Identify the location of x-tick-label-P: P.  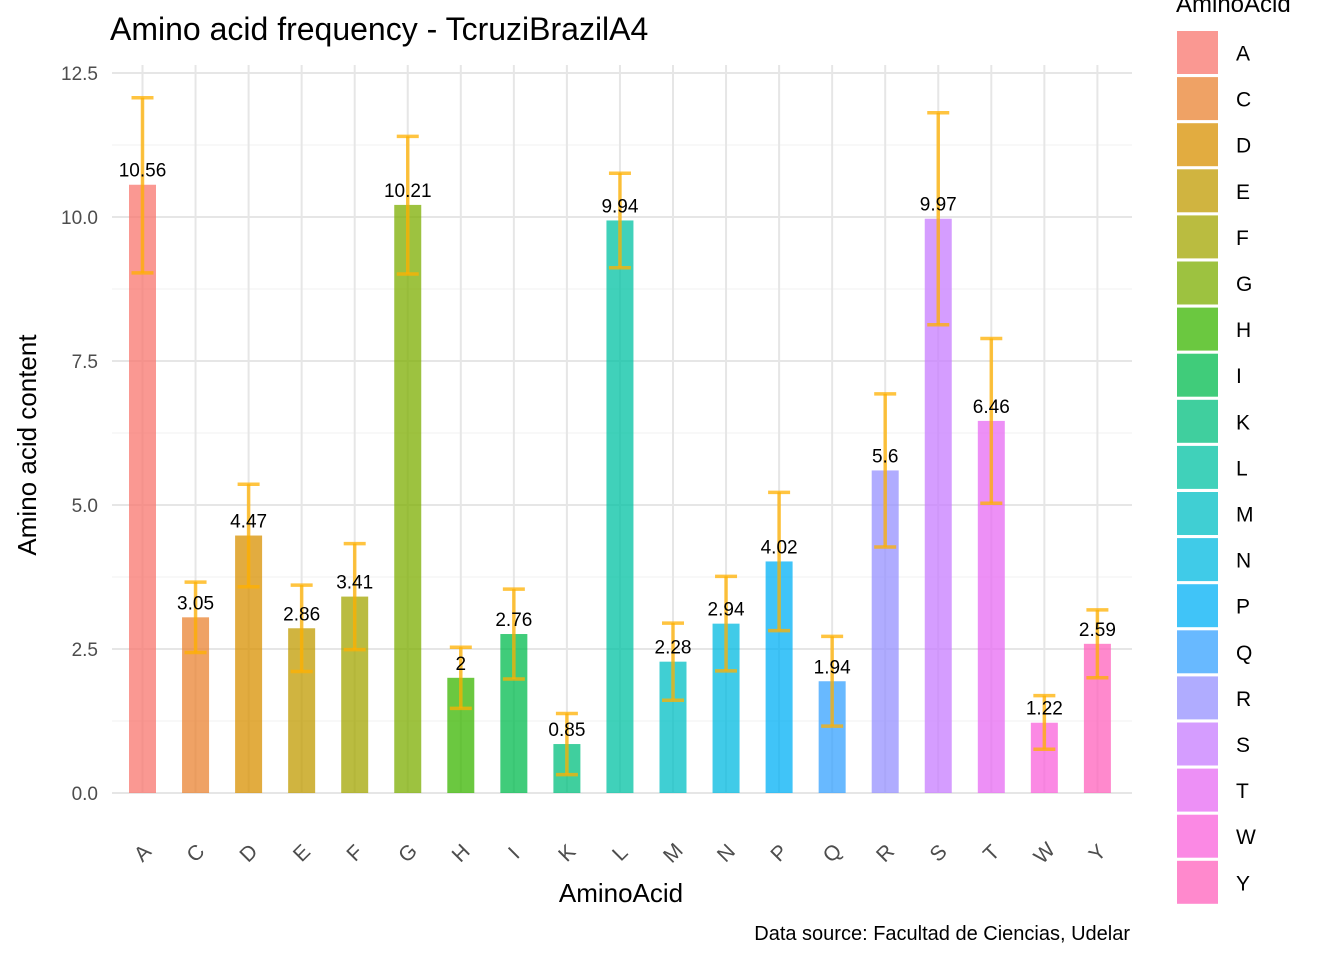
(779, 853).